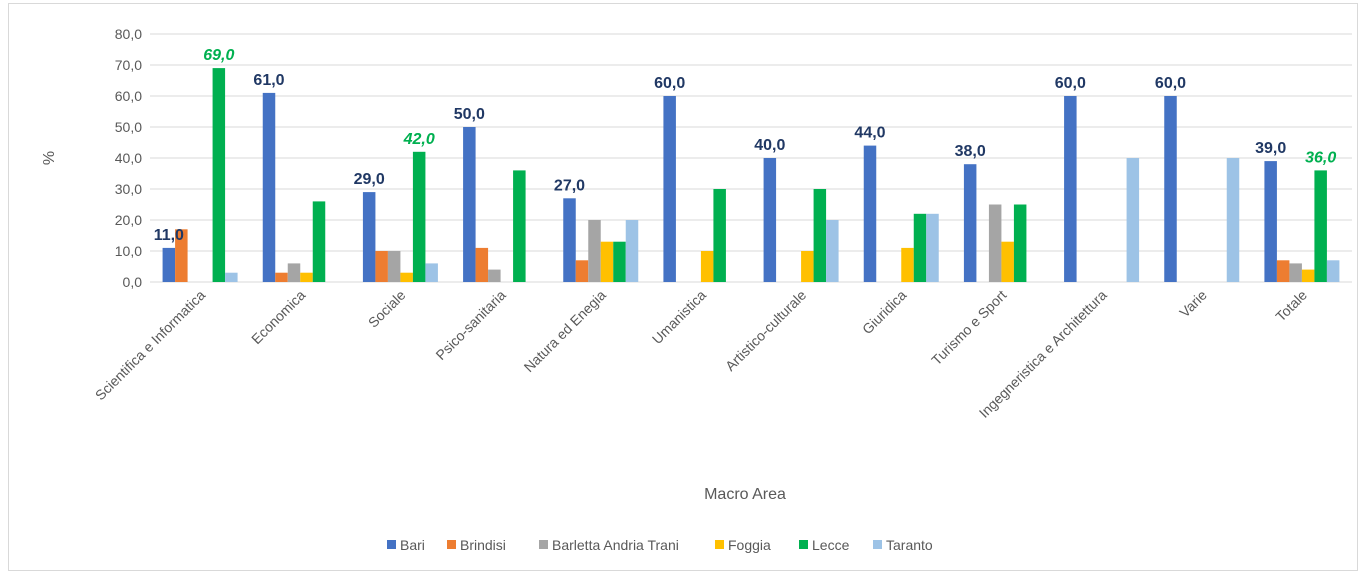 This screenshot has width=1365, height=576. What do you see at coordinates (387, 309) in the screenshot?
I see `x-tick-label: Sociale` at bounding box center [387, 309].